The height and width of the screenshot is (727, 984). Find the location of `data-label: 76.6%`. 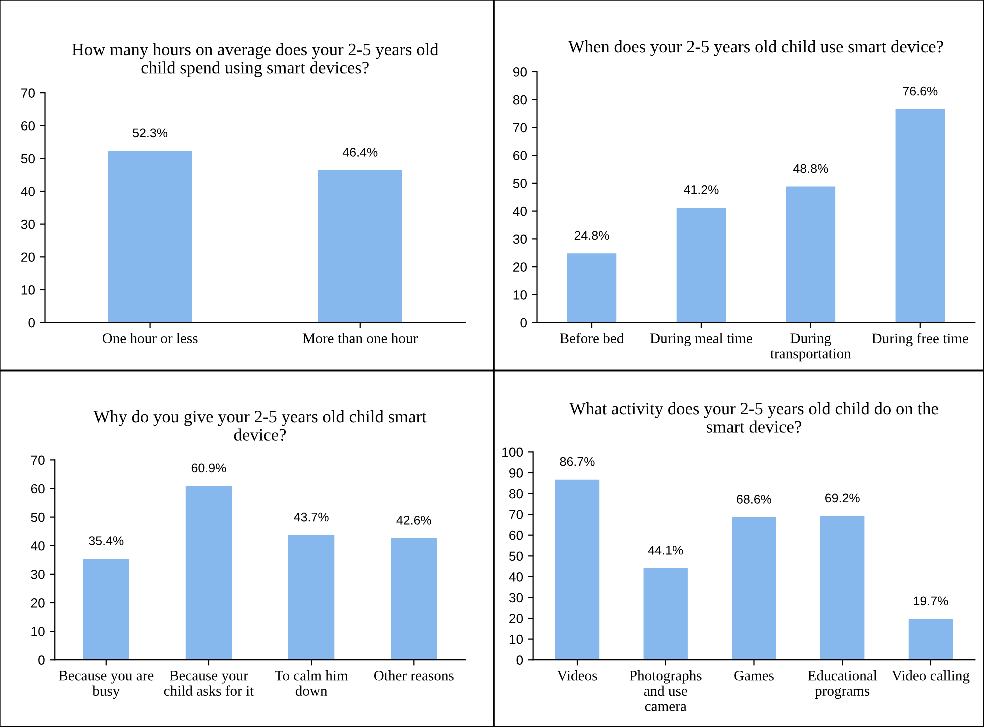

data-label: 76.6% is located at coordinates (920, 91).